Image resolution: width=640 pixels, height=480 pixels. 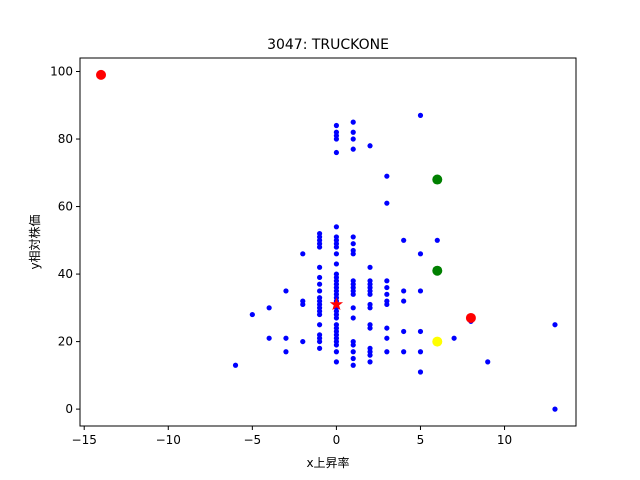 I want to click on y-axis-label: y相対株価, so click(x=34, y=241).